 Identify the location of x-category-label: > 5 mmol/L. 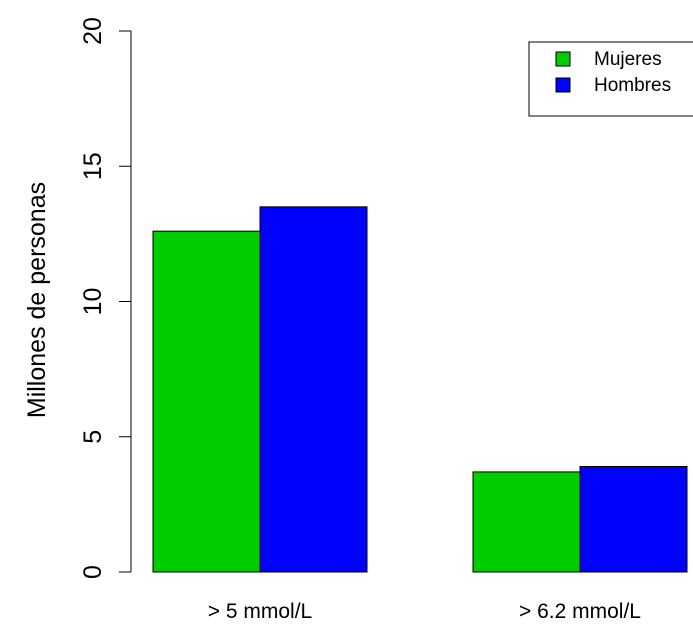
(260, 611).